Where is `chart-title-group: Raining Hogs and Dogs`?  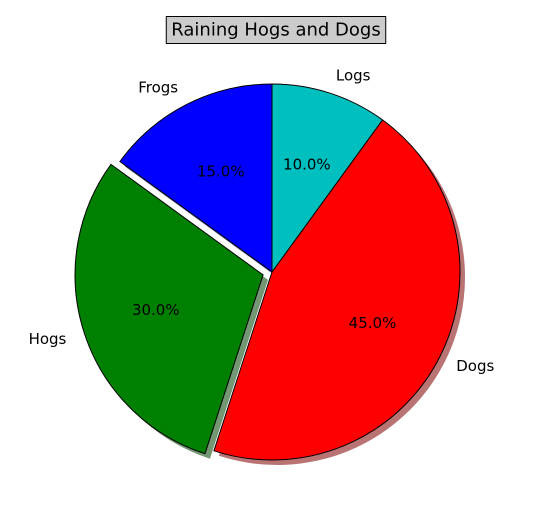
chart-title-group: Raining Hogs and Dogs is located at coordinates (276, 30).